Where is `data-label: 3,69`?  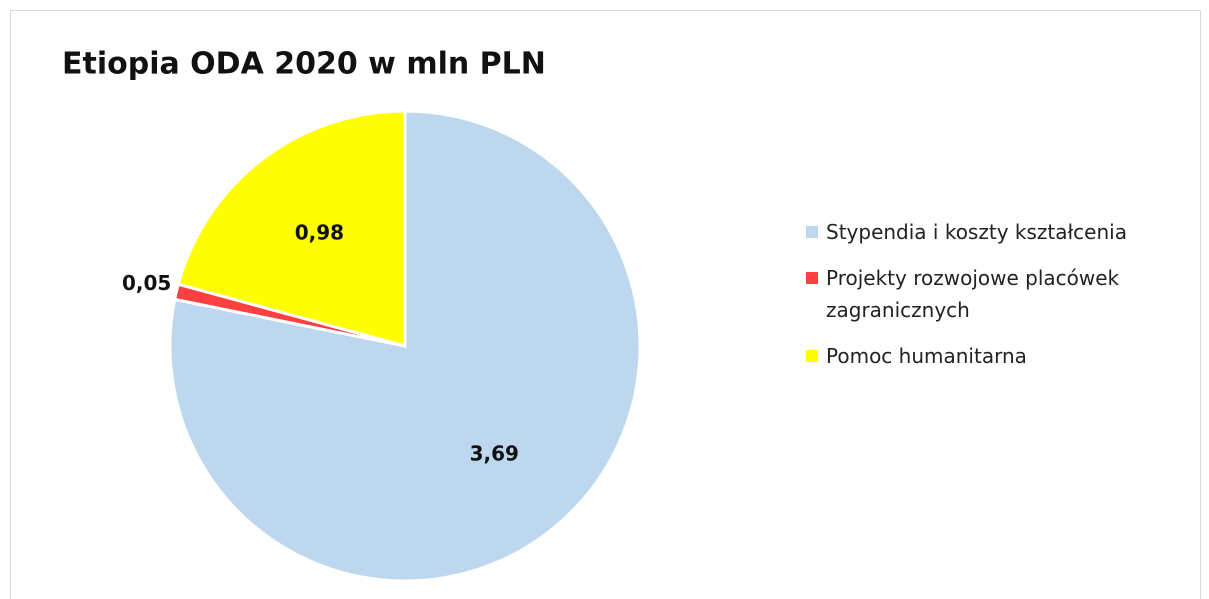
data-label: 3,69 is located at coordinates (494, 454).